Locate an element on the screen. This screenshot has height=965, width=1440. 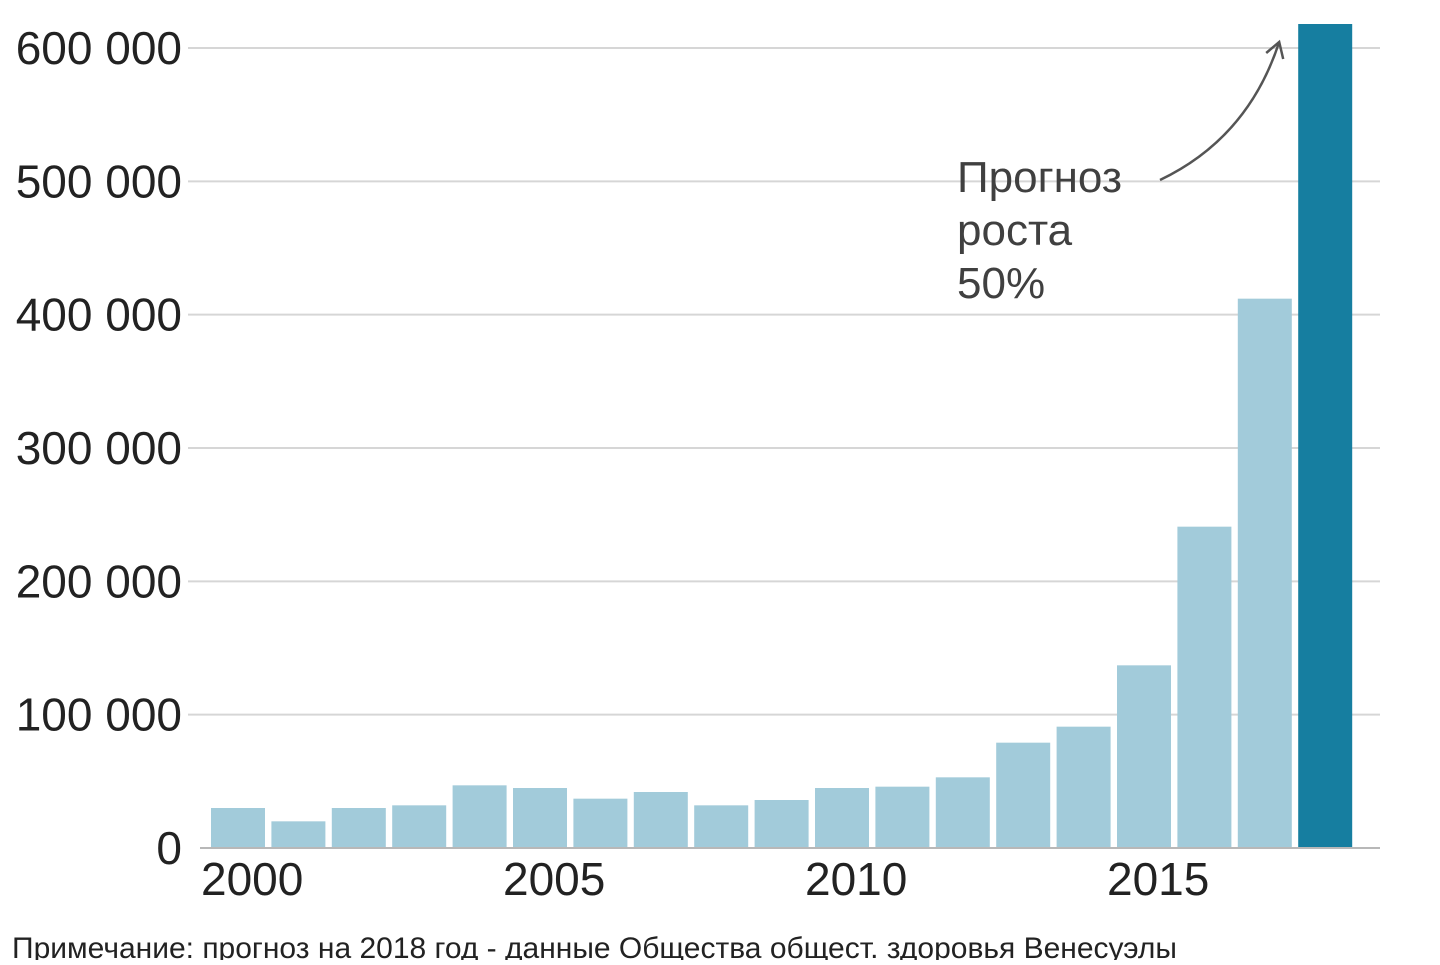
annotation-arrowhead is located at coordinates (1275, 49).